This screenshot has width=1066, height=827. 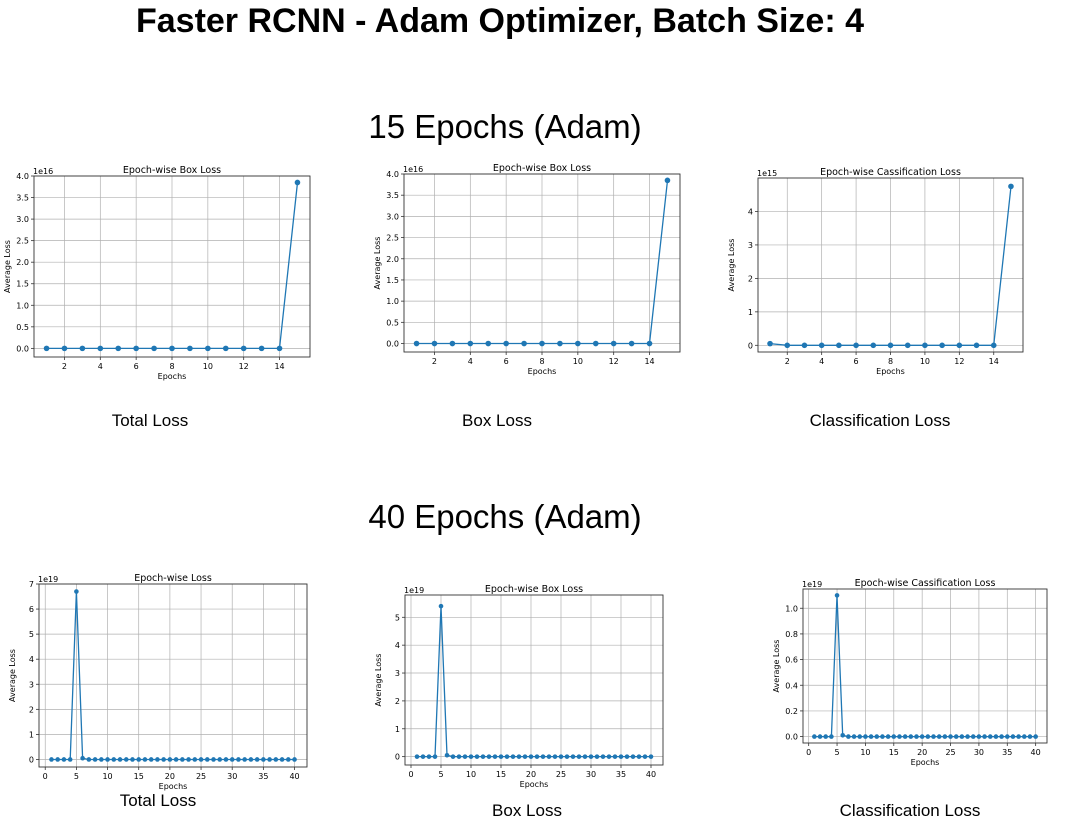 What do you see at coordinates (31, 634) in the screenshot?
I see `y-tick-label: 5` at bounding box center [31, 634].